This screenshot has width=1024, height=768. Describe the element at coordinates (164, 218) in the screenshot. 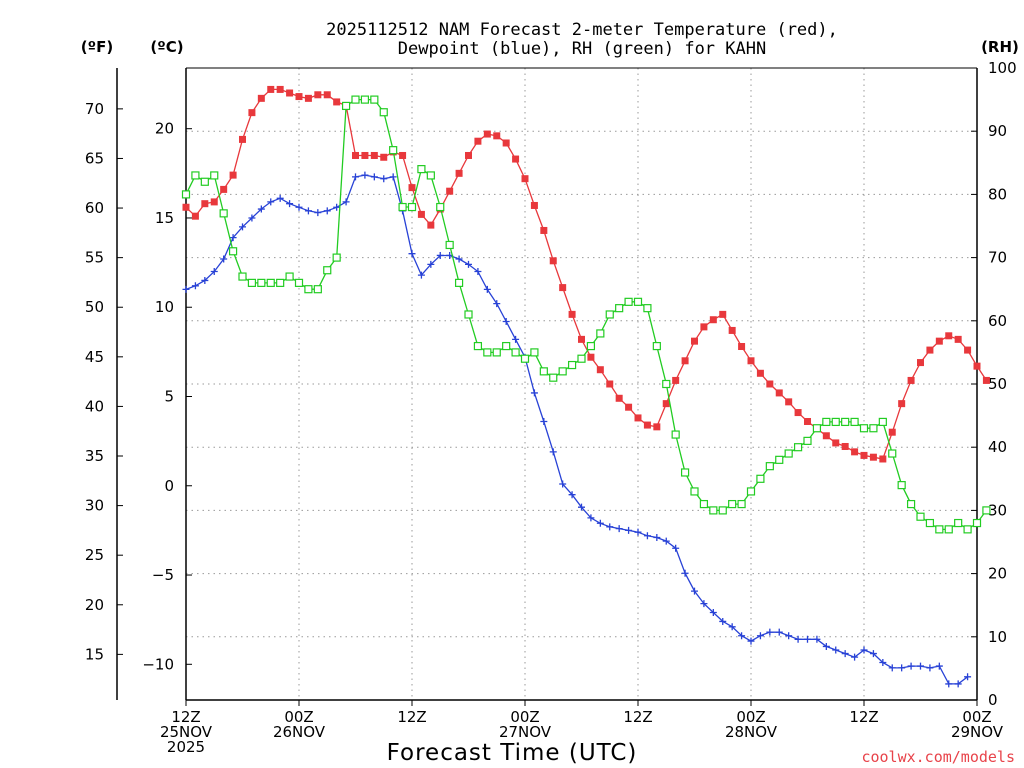

I see `celsius-tick-label: 15` at that location.